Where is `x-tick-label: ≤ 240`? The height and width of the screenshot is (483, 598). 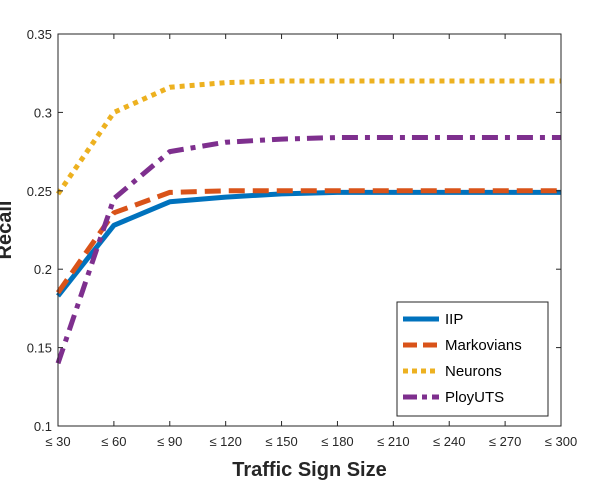
x-tick-label: ≤ 240 is located at coordinates (449, 441).